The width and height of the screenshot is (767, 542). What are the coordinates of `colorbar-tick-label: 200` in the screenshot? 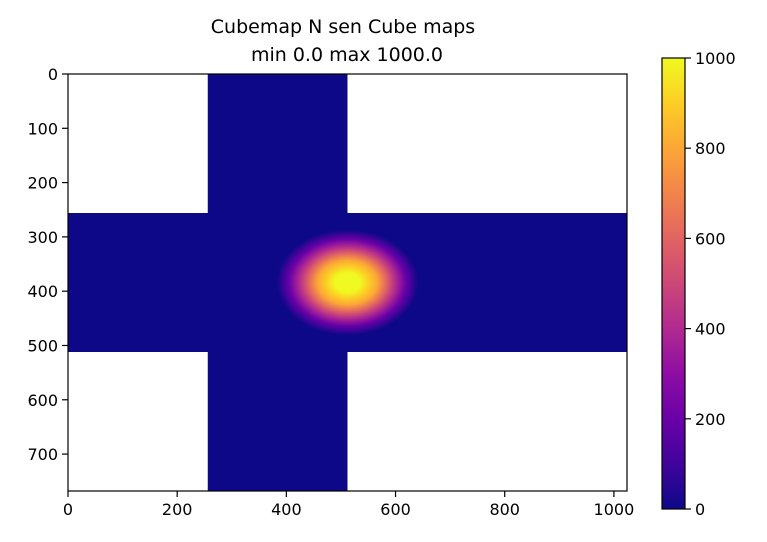 It's located at (710, 419).